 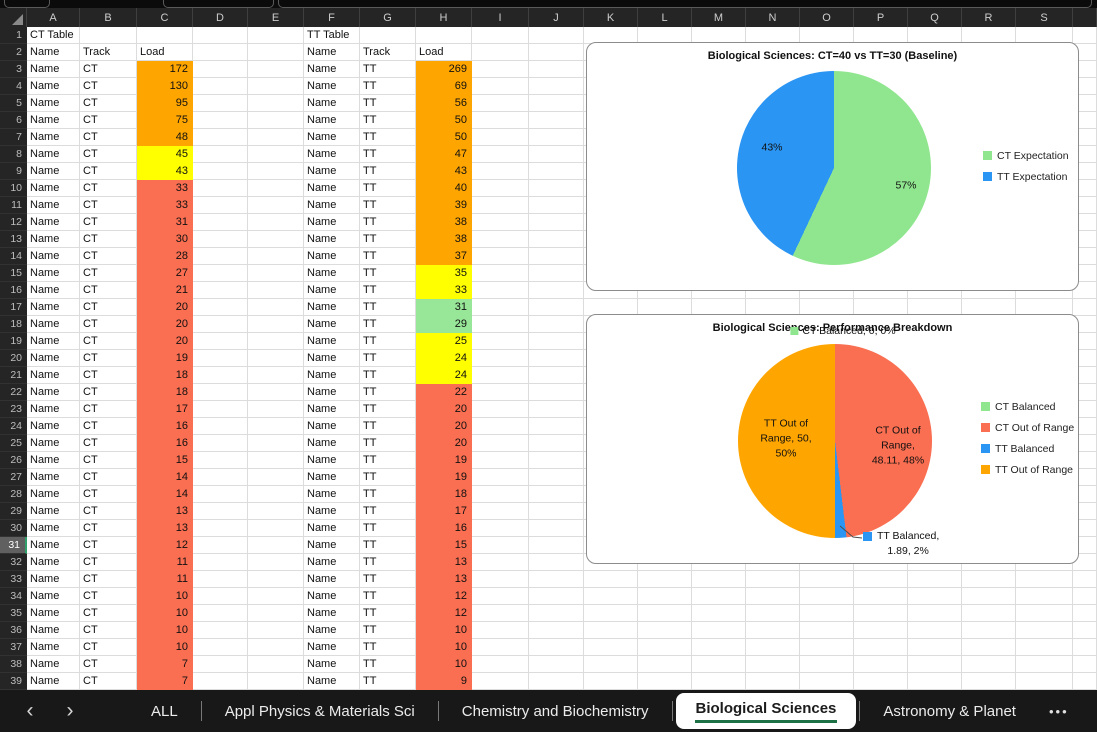 I want to click on row-header-16: 16, so click(x=13, y=290).